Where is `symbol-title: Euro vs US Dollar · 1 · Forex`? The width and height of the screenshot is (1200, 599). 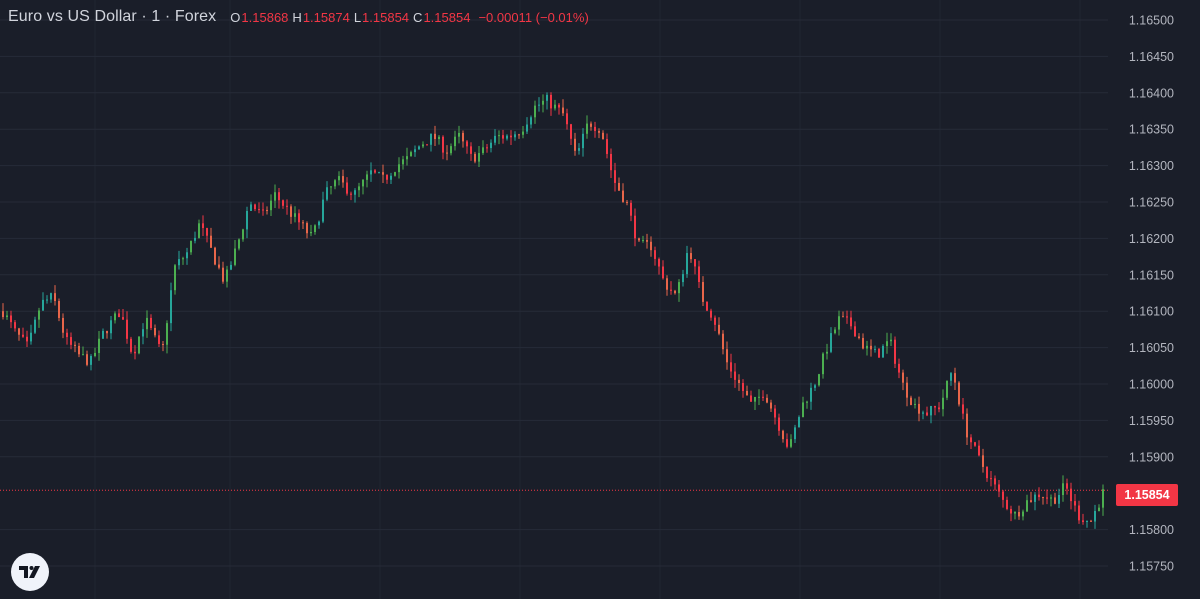 symbol-title: Euro vs US Dollar · 1 · Forex is located at coordinates (112, 16).